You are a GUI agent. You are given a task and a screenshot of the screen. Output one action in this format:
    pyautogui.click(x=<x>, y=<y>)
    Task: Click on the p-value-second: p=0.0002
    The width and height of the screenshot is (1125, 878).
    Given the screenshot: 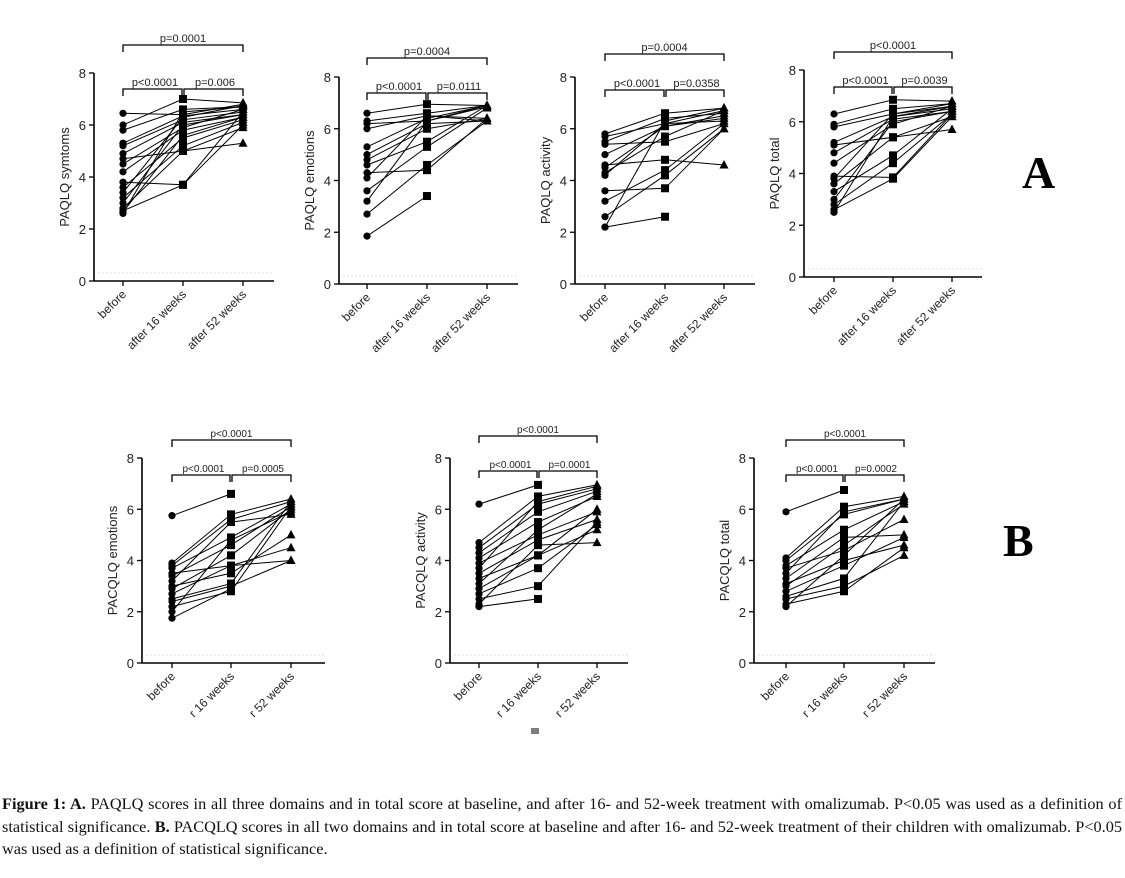 What is the action you would take?
    pyautogui.click(x=876, y=469)
    